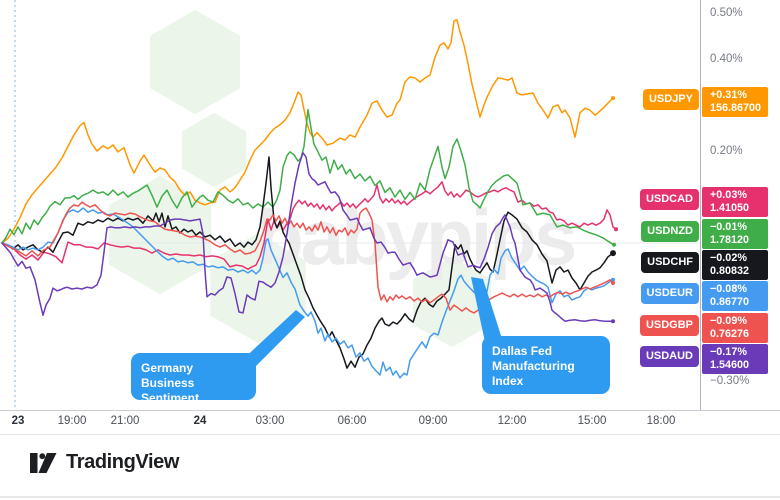 Image resolution: width=780 pixels, height=500 pixels. Describe the element at coordinates (200, 421) in the screenshot. I see `time-axis-label-day: 24` at that location.